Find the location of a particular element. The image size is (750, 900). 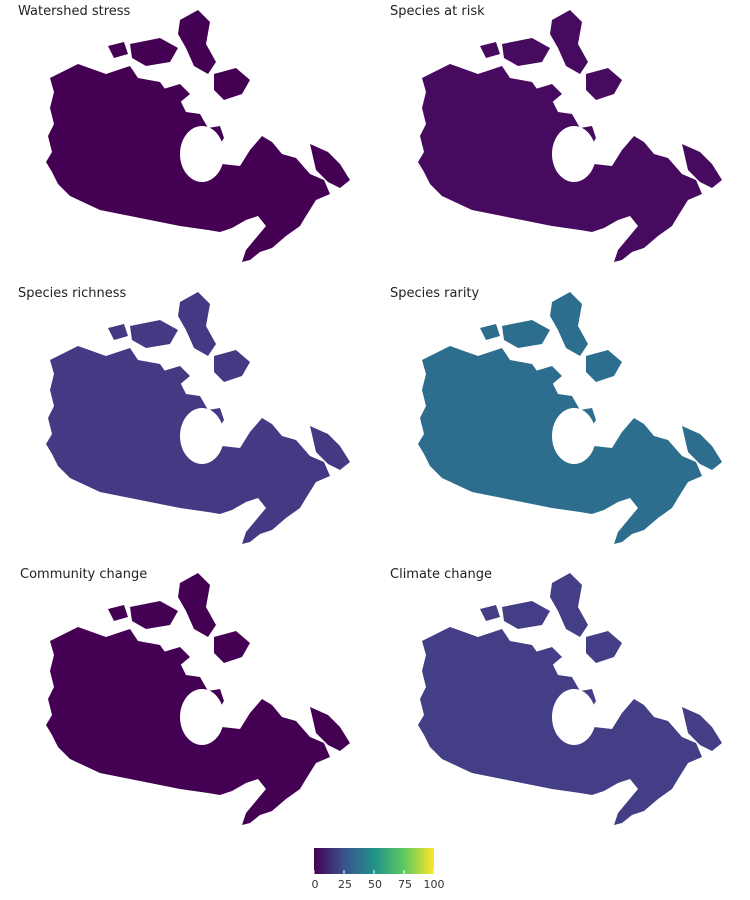

color-legend: 0 25 50 75 100 is located at coordinates (376, 871).